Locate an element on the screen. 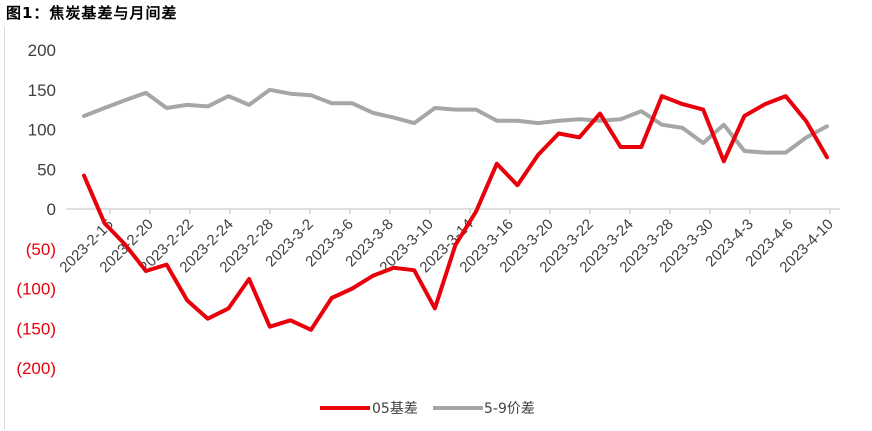 The image size is (872, 431). y-tick-label: 0 is located at coordinates (51, 209).